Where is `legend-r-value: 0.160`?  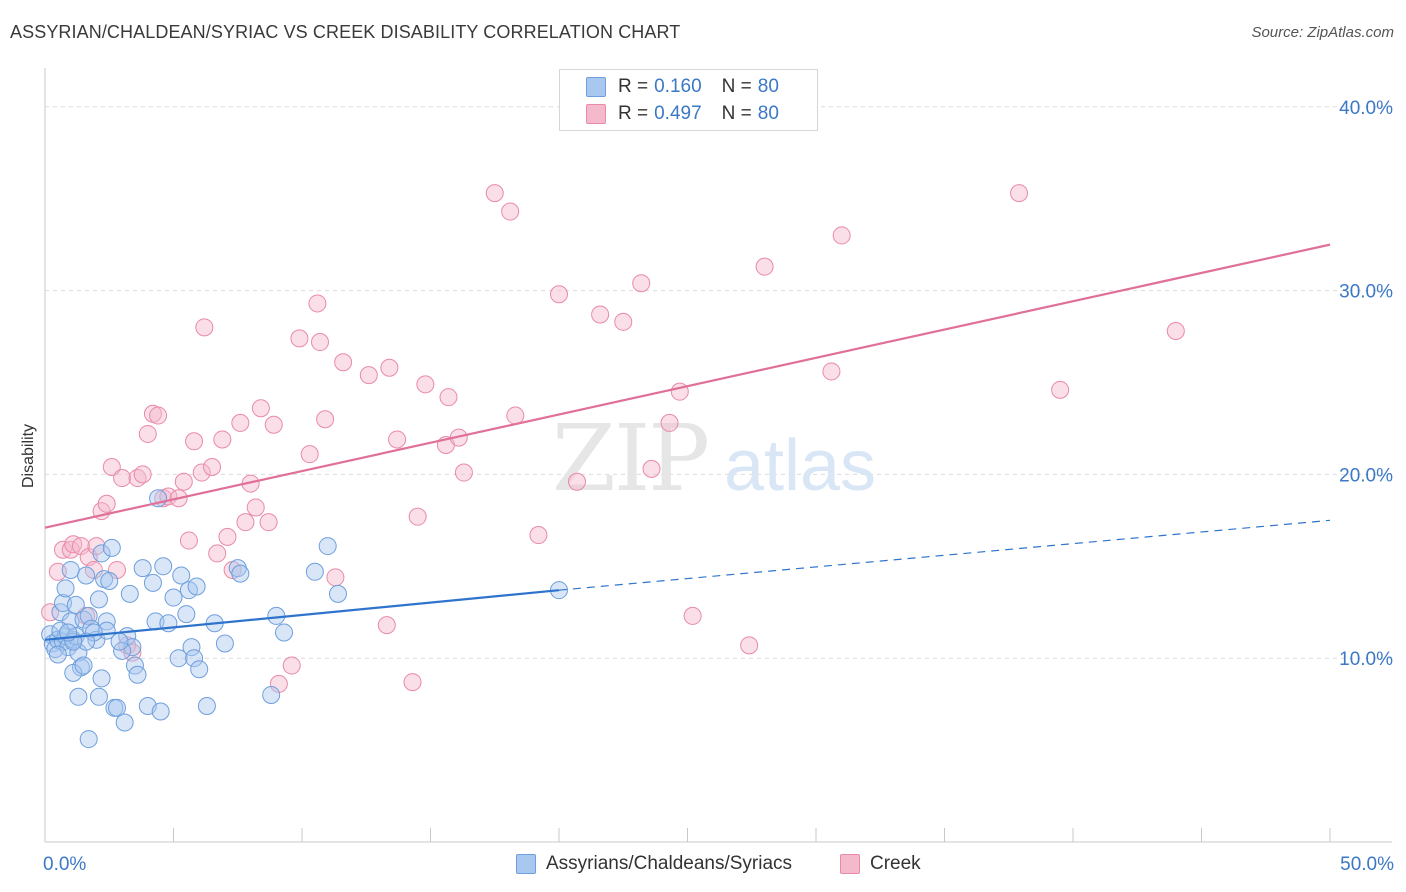 legend-r-value: 0.160 is located at coordinates (678, 86).